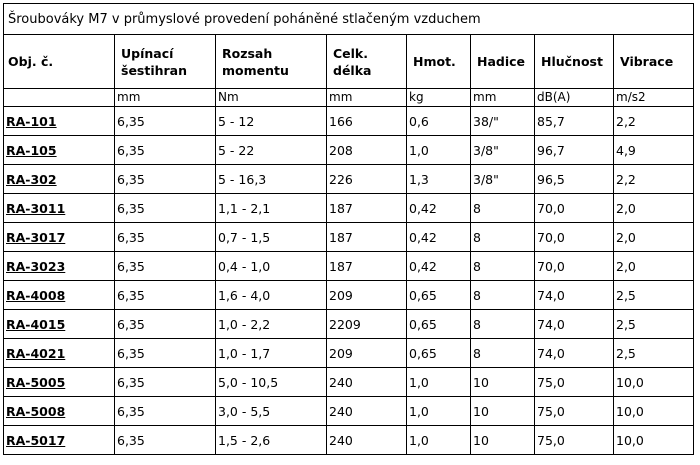  Describe the element at coordinates (36, 382) in the screenshot. I see `order-number-link: RA-5005` at that location.